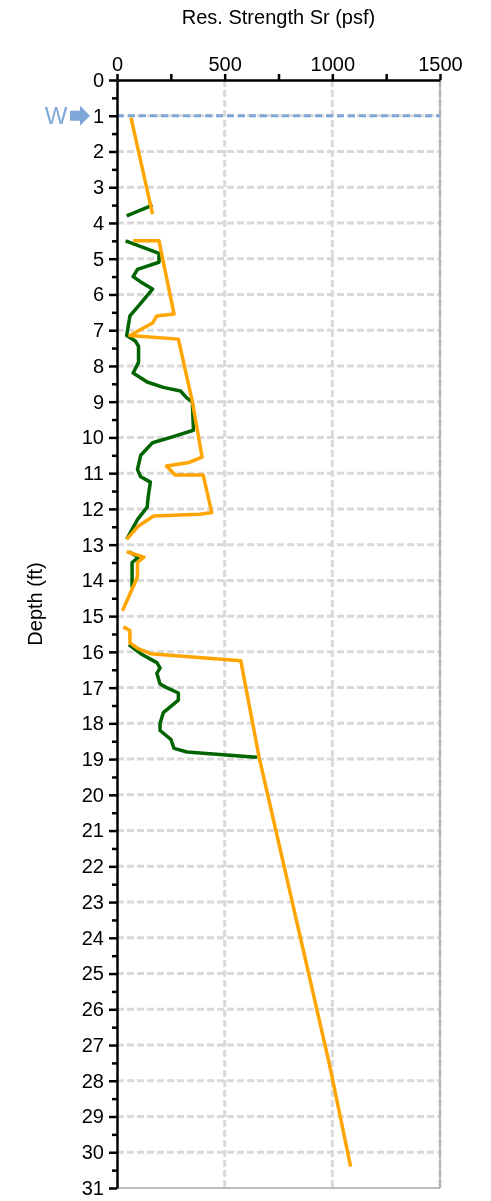 This screenshot has width=491, height=1201. Describe the element at coordinates (98, 330) in the screenshot. I see `y-tick-label: 7` at that location.